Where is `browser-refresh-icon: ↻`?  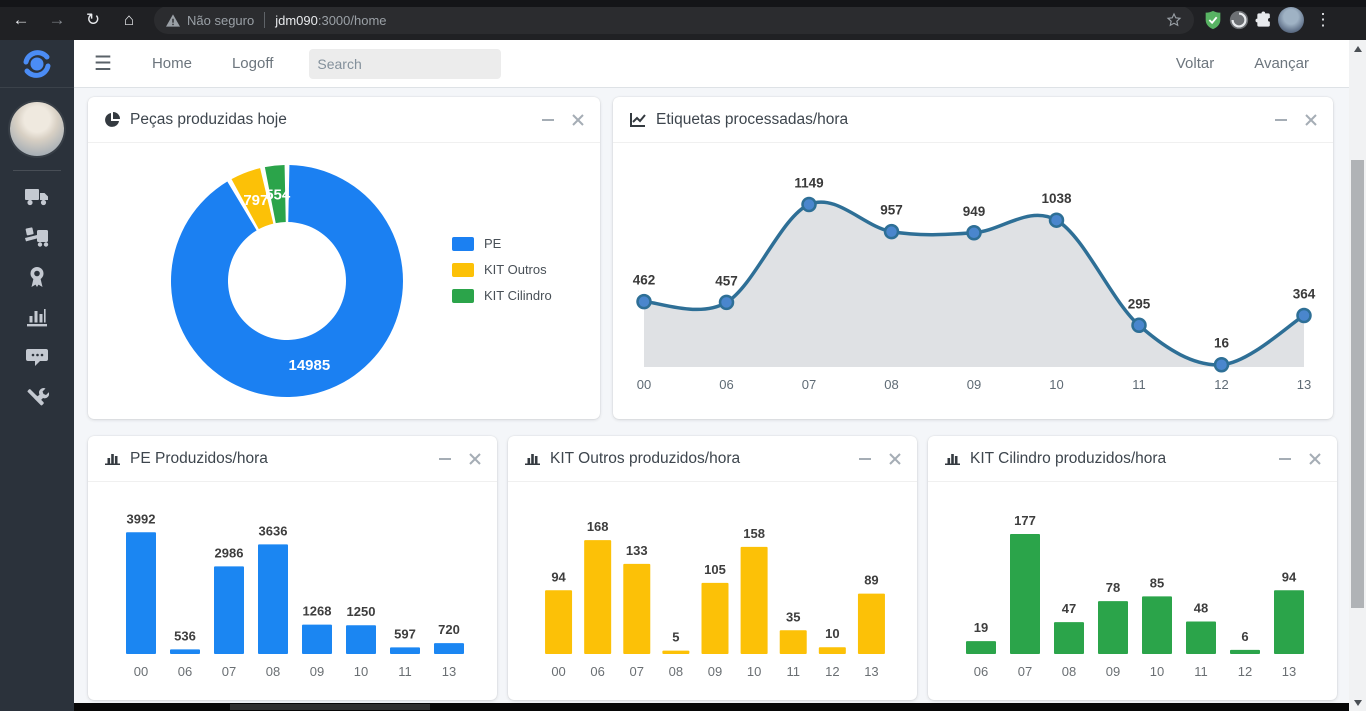 browser-refresh-icon: ↻ is located at coordinates (93, 19).